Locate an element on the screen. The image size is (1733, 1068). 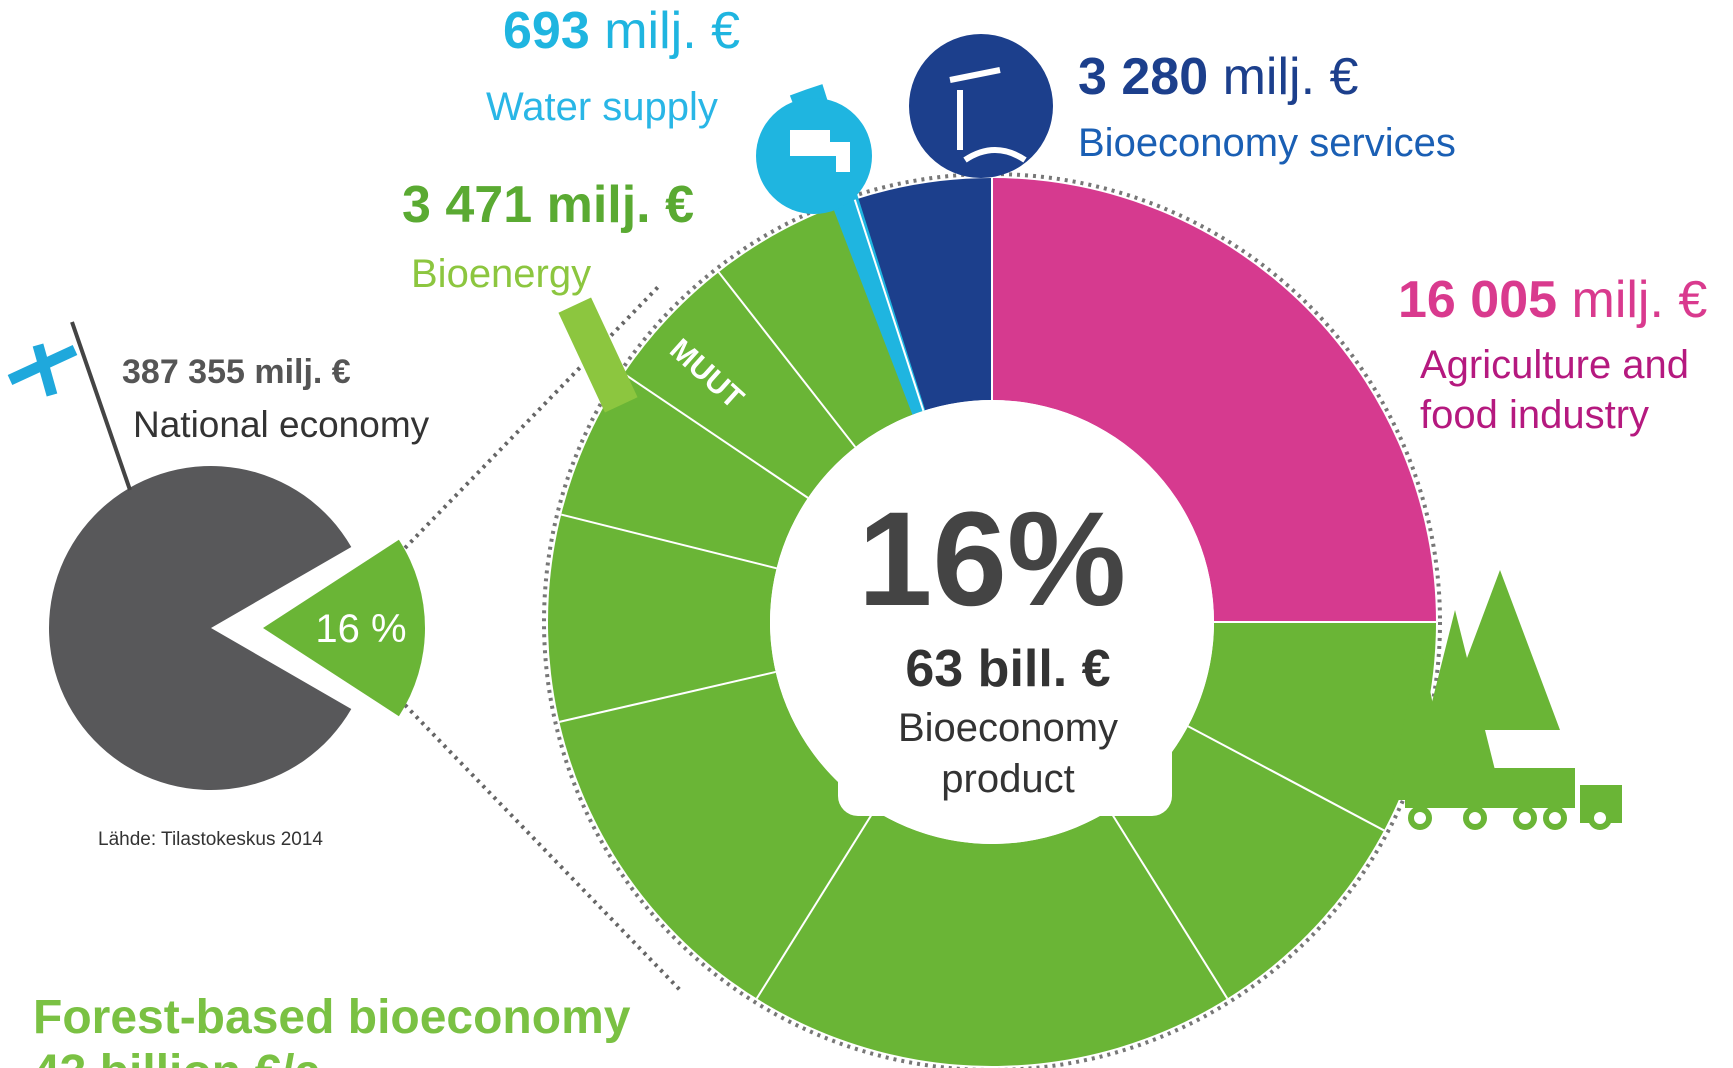
national-pie is located at coordinates (200, 627).